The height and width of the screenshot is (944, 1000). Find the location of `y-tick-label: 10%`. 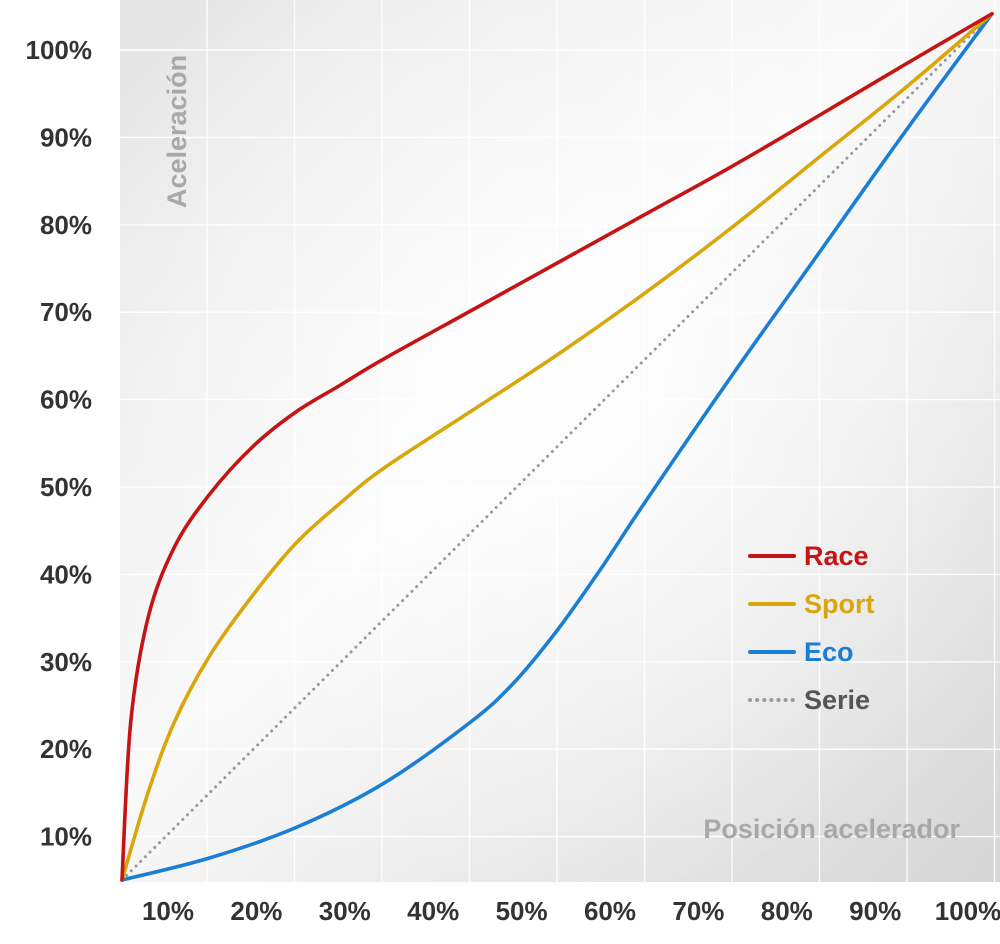

y-tick-label: 10% is located at coordinates (66, 837).